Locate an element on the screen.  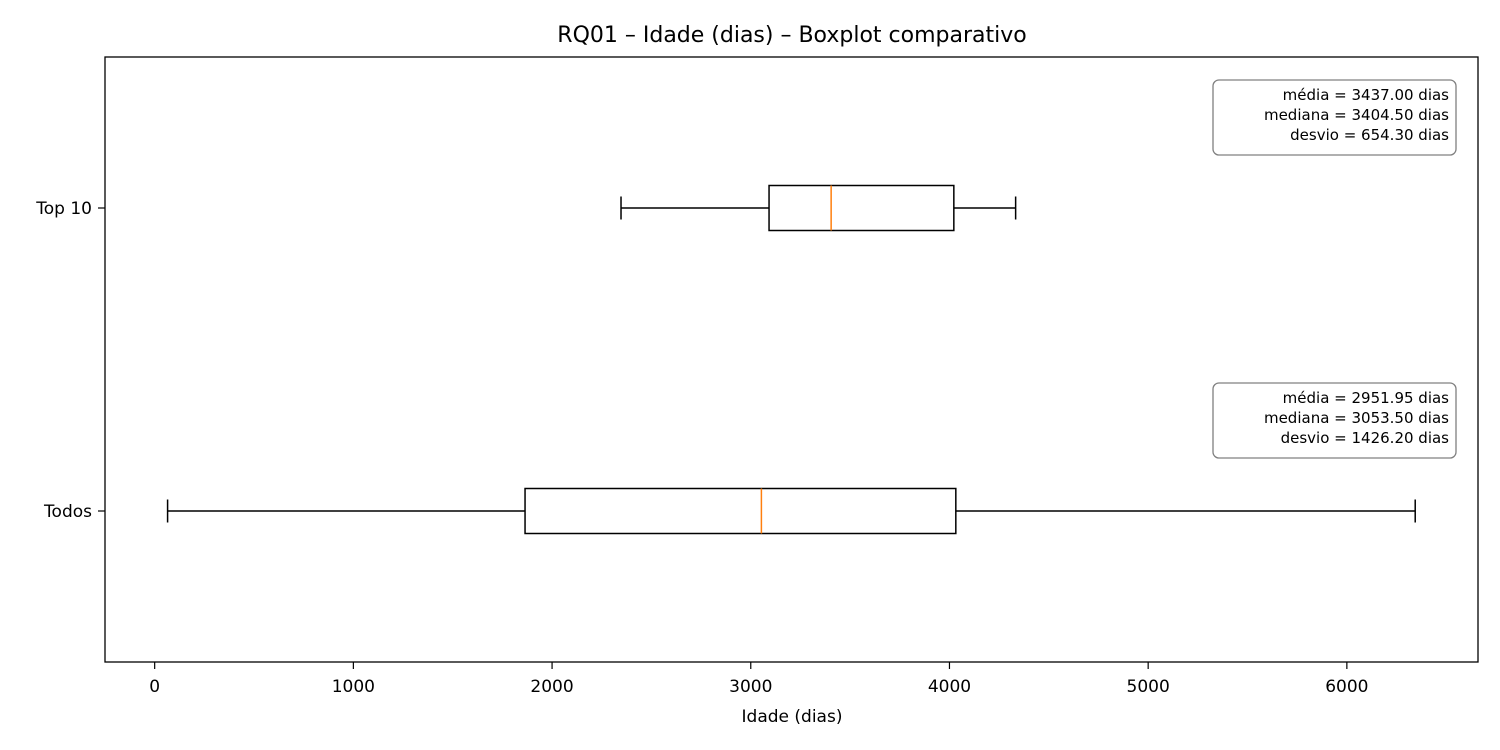
stats-text-line: mediana = 3404.50 dias is located at coordinates (1356, 115).